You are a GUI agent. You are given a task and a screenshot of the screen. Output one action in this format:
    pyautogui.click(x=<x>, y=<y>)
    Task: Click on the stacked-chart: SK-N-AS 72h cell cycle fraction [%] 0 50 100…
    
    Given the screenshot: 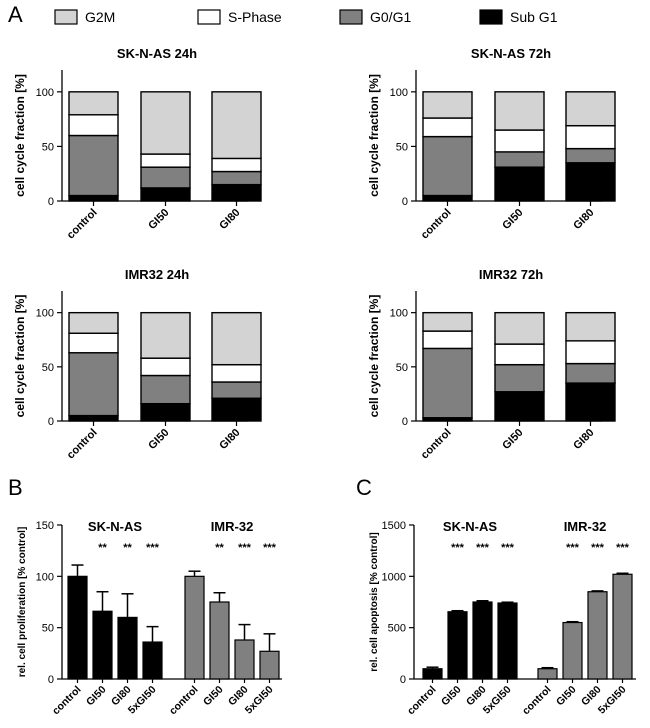 What is the action you would take?
    pyautogui.click(x=491, y=144)
    